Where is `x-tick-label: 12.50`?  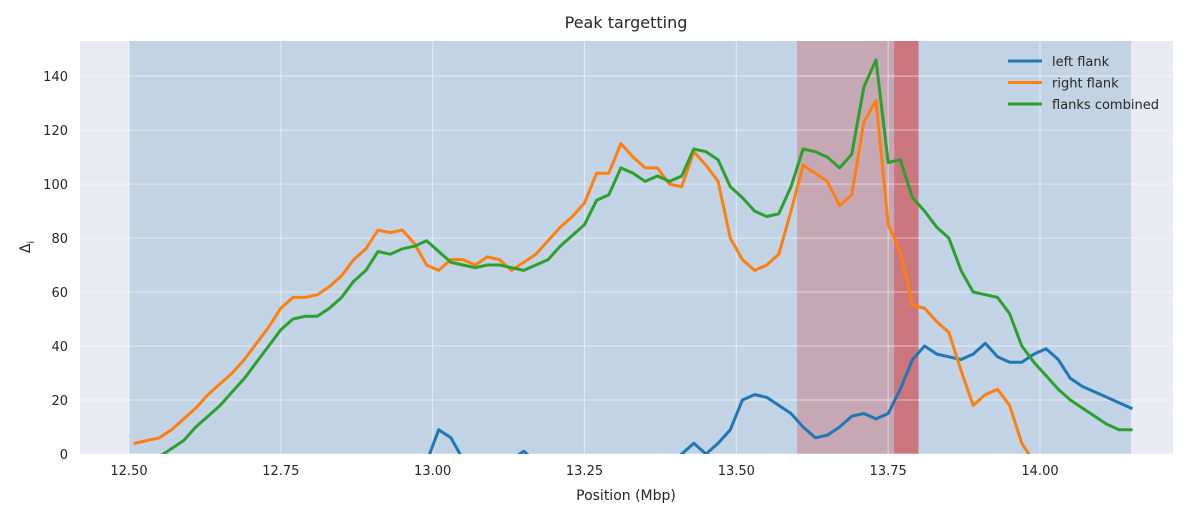 x-tick-label: 12.50 is located at coordinates (128, 471).